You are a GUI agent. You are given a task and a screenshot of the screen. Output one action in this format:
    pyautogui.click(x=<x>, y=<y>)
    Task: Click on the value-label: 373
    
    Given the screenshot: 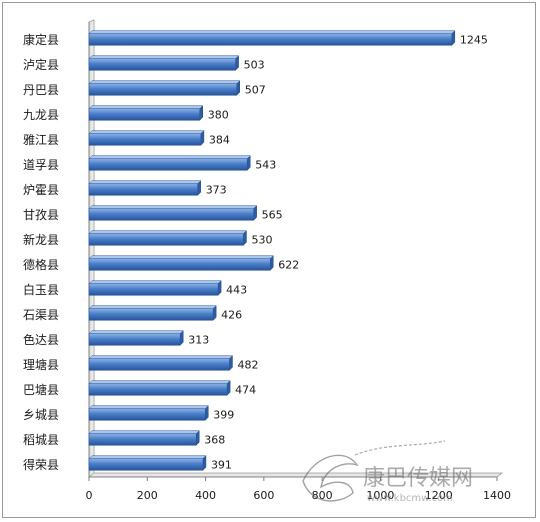 What is the action you would take?
    pyautogui.click(x=216, y=190)
    